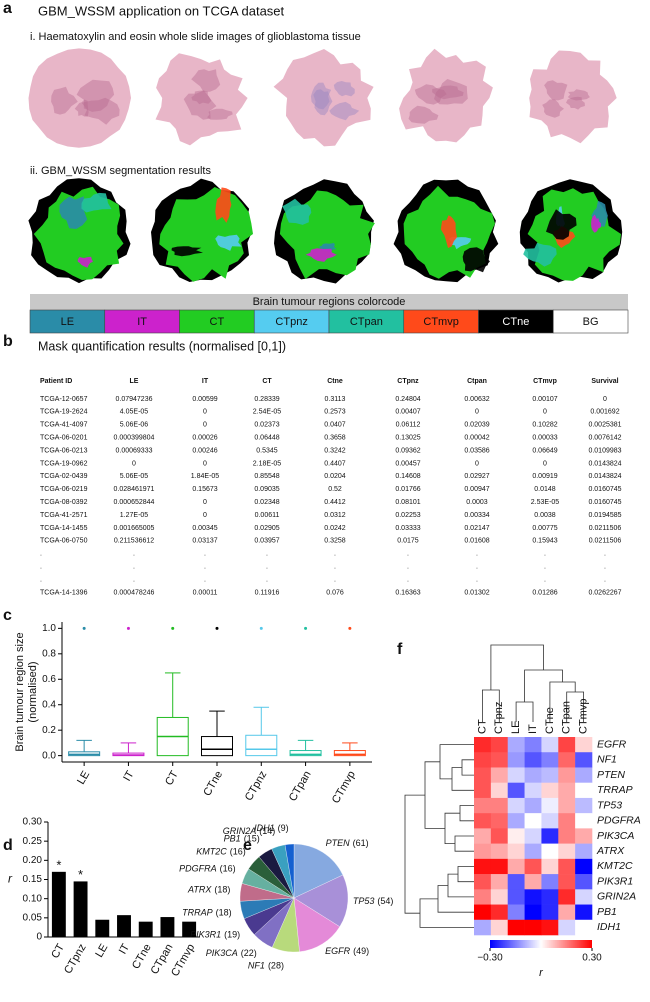 This screenshot has height=1002, width=650. What do you see at coordinates (385, 901) in the screenshot?
I see `value-label: (54)` at bounding box center [385, 901].